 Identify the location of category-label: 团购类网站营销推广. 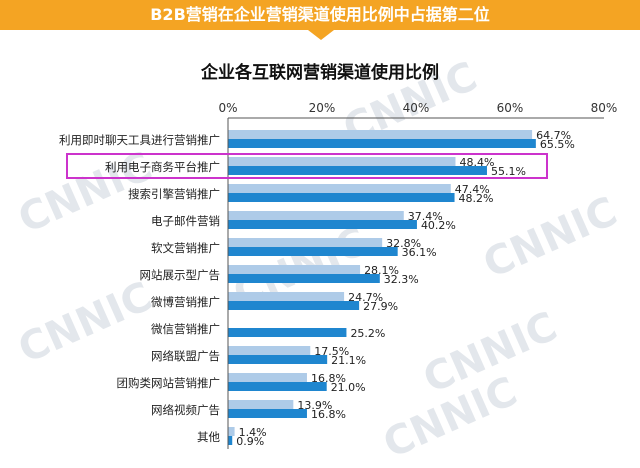
(169, 383).